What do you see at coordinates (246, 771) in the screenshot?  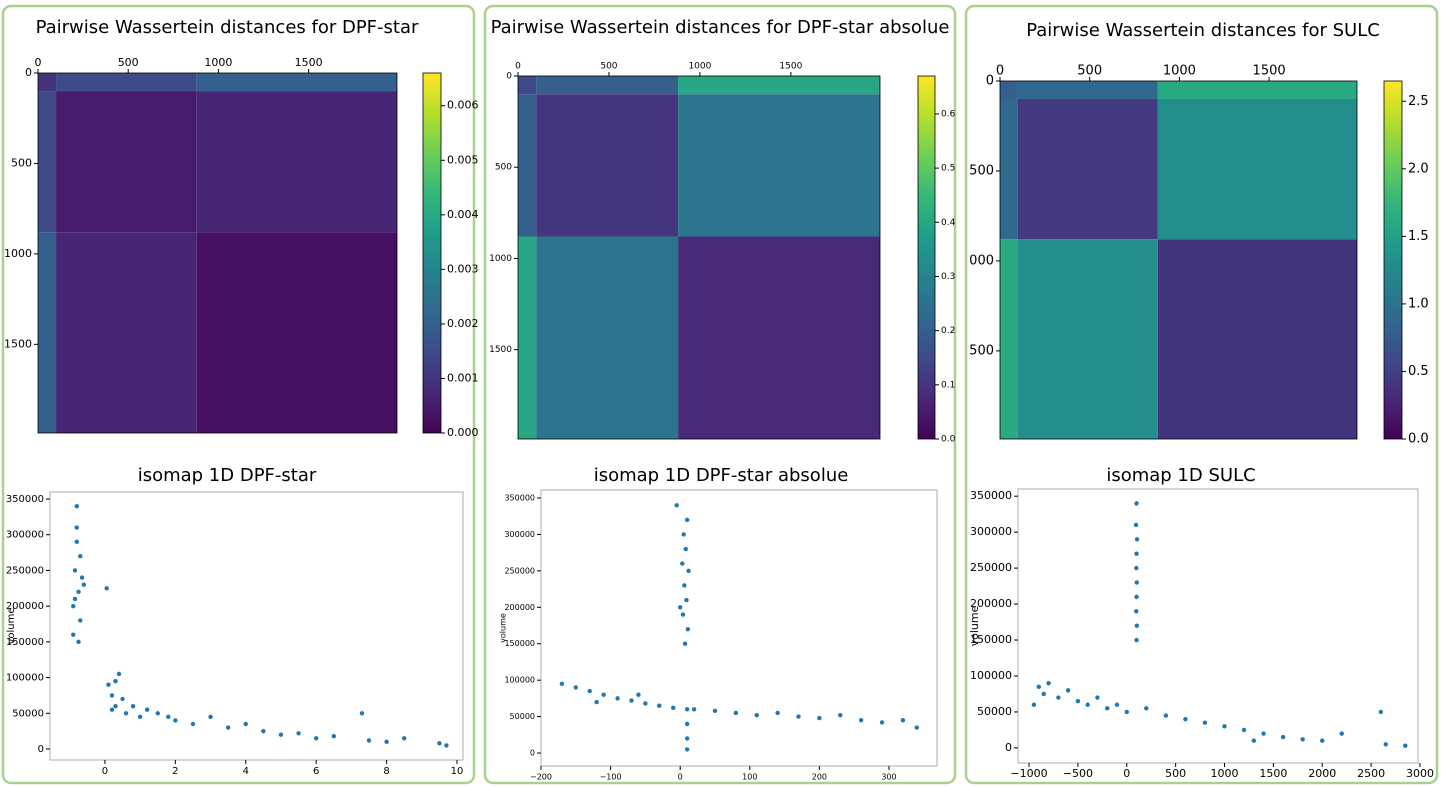 I see `x-tick-label: 4` at bounding box center [246, 771].